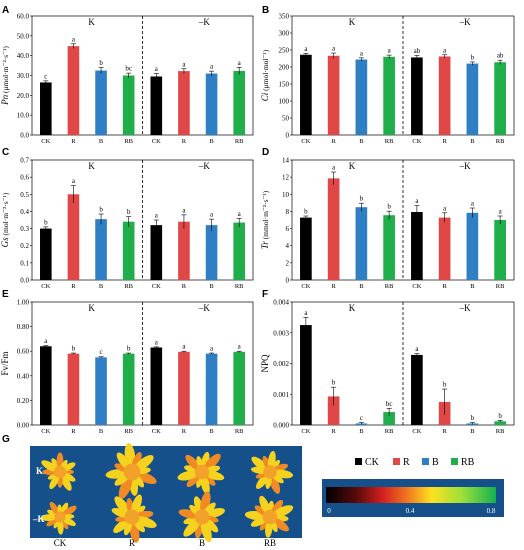 The image size is (524, 550). What do you see at coordinates (286, 119) in the screenshot?
I see `y-tick-label: 50` at bounding box center [286, 119].